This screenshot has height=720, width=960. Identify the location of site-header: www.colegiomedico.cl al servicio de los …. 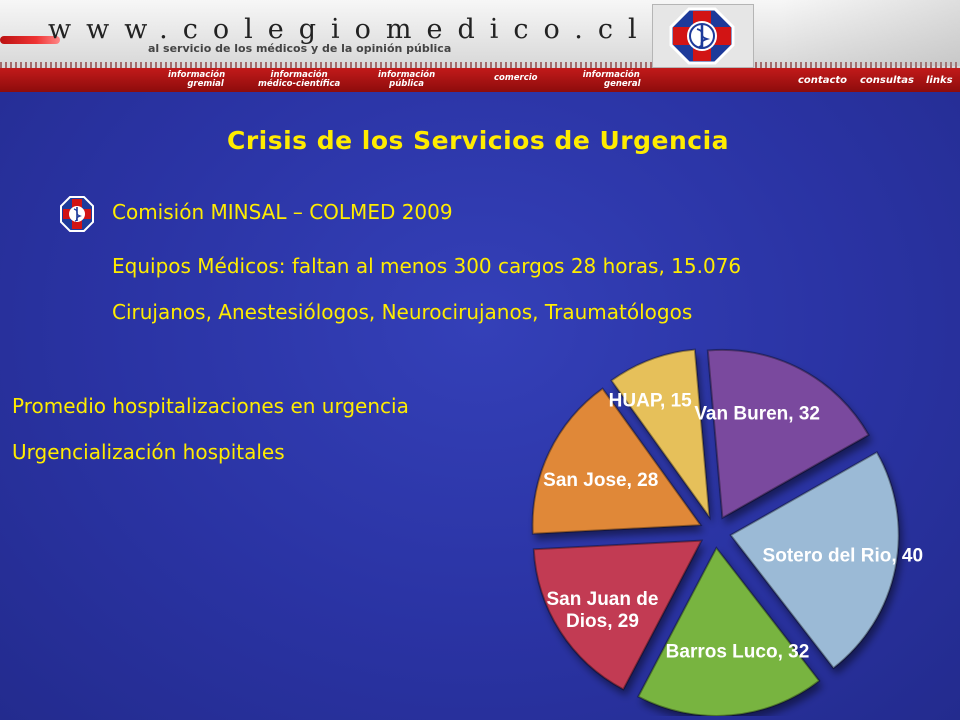
(480, 46).